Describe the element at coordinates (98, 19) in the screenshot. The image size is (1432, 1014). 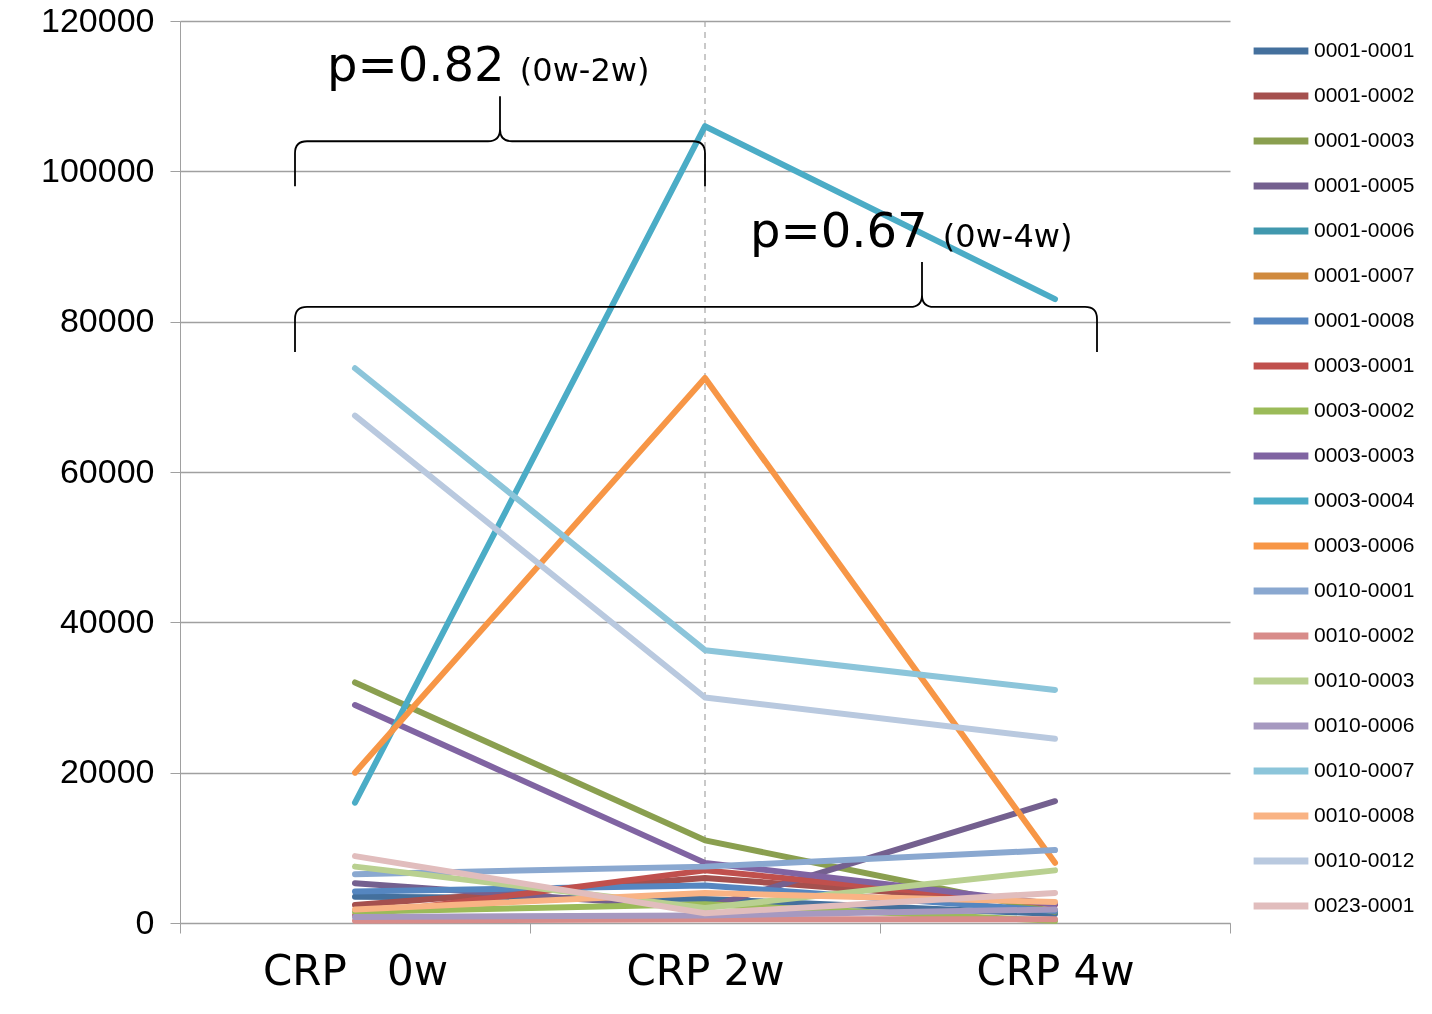
I see `y-tick-label: 120000` at that location.